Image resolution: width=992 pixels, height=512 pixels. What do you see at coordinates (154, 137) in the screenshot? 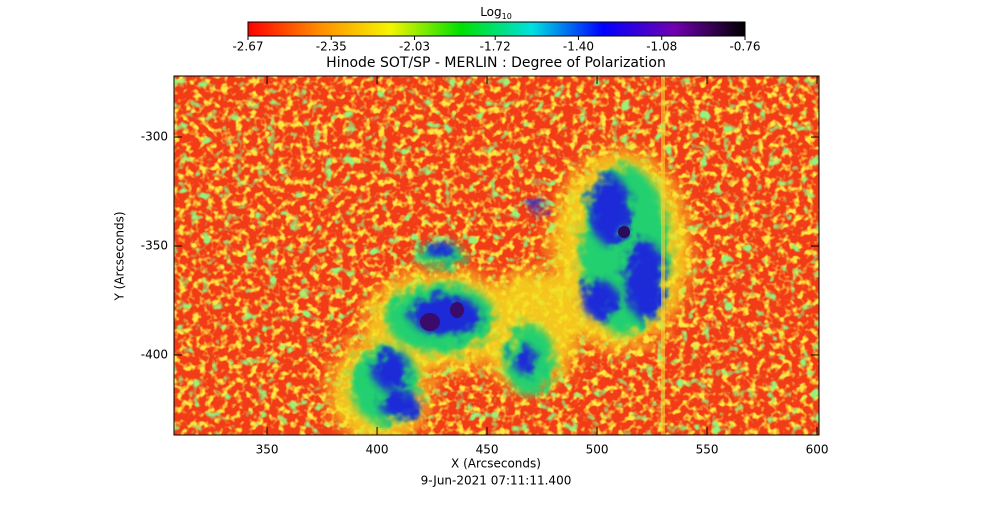
I see `y-tick-label: -300` at bounding box center [154, 137].